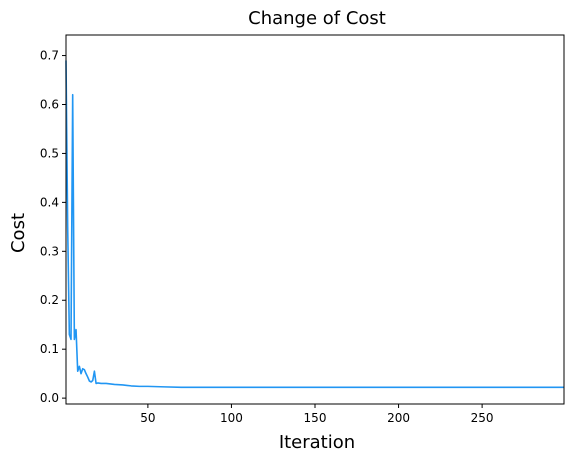  What do you see at coordinates (49, 104) in the screenshot?
I see `y-tick-label: 0.6` at bounding box center [49, 104].